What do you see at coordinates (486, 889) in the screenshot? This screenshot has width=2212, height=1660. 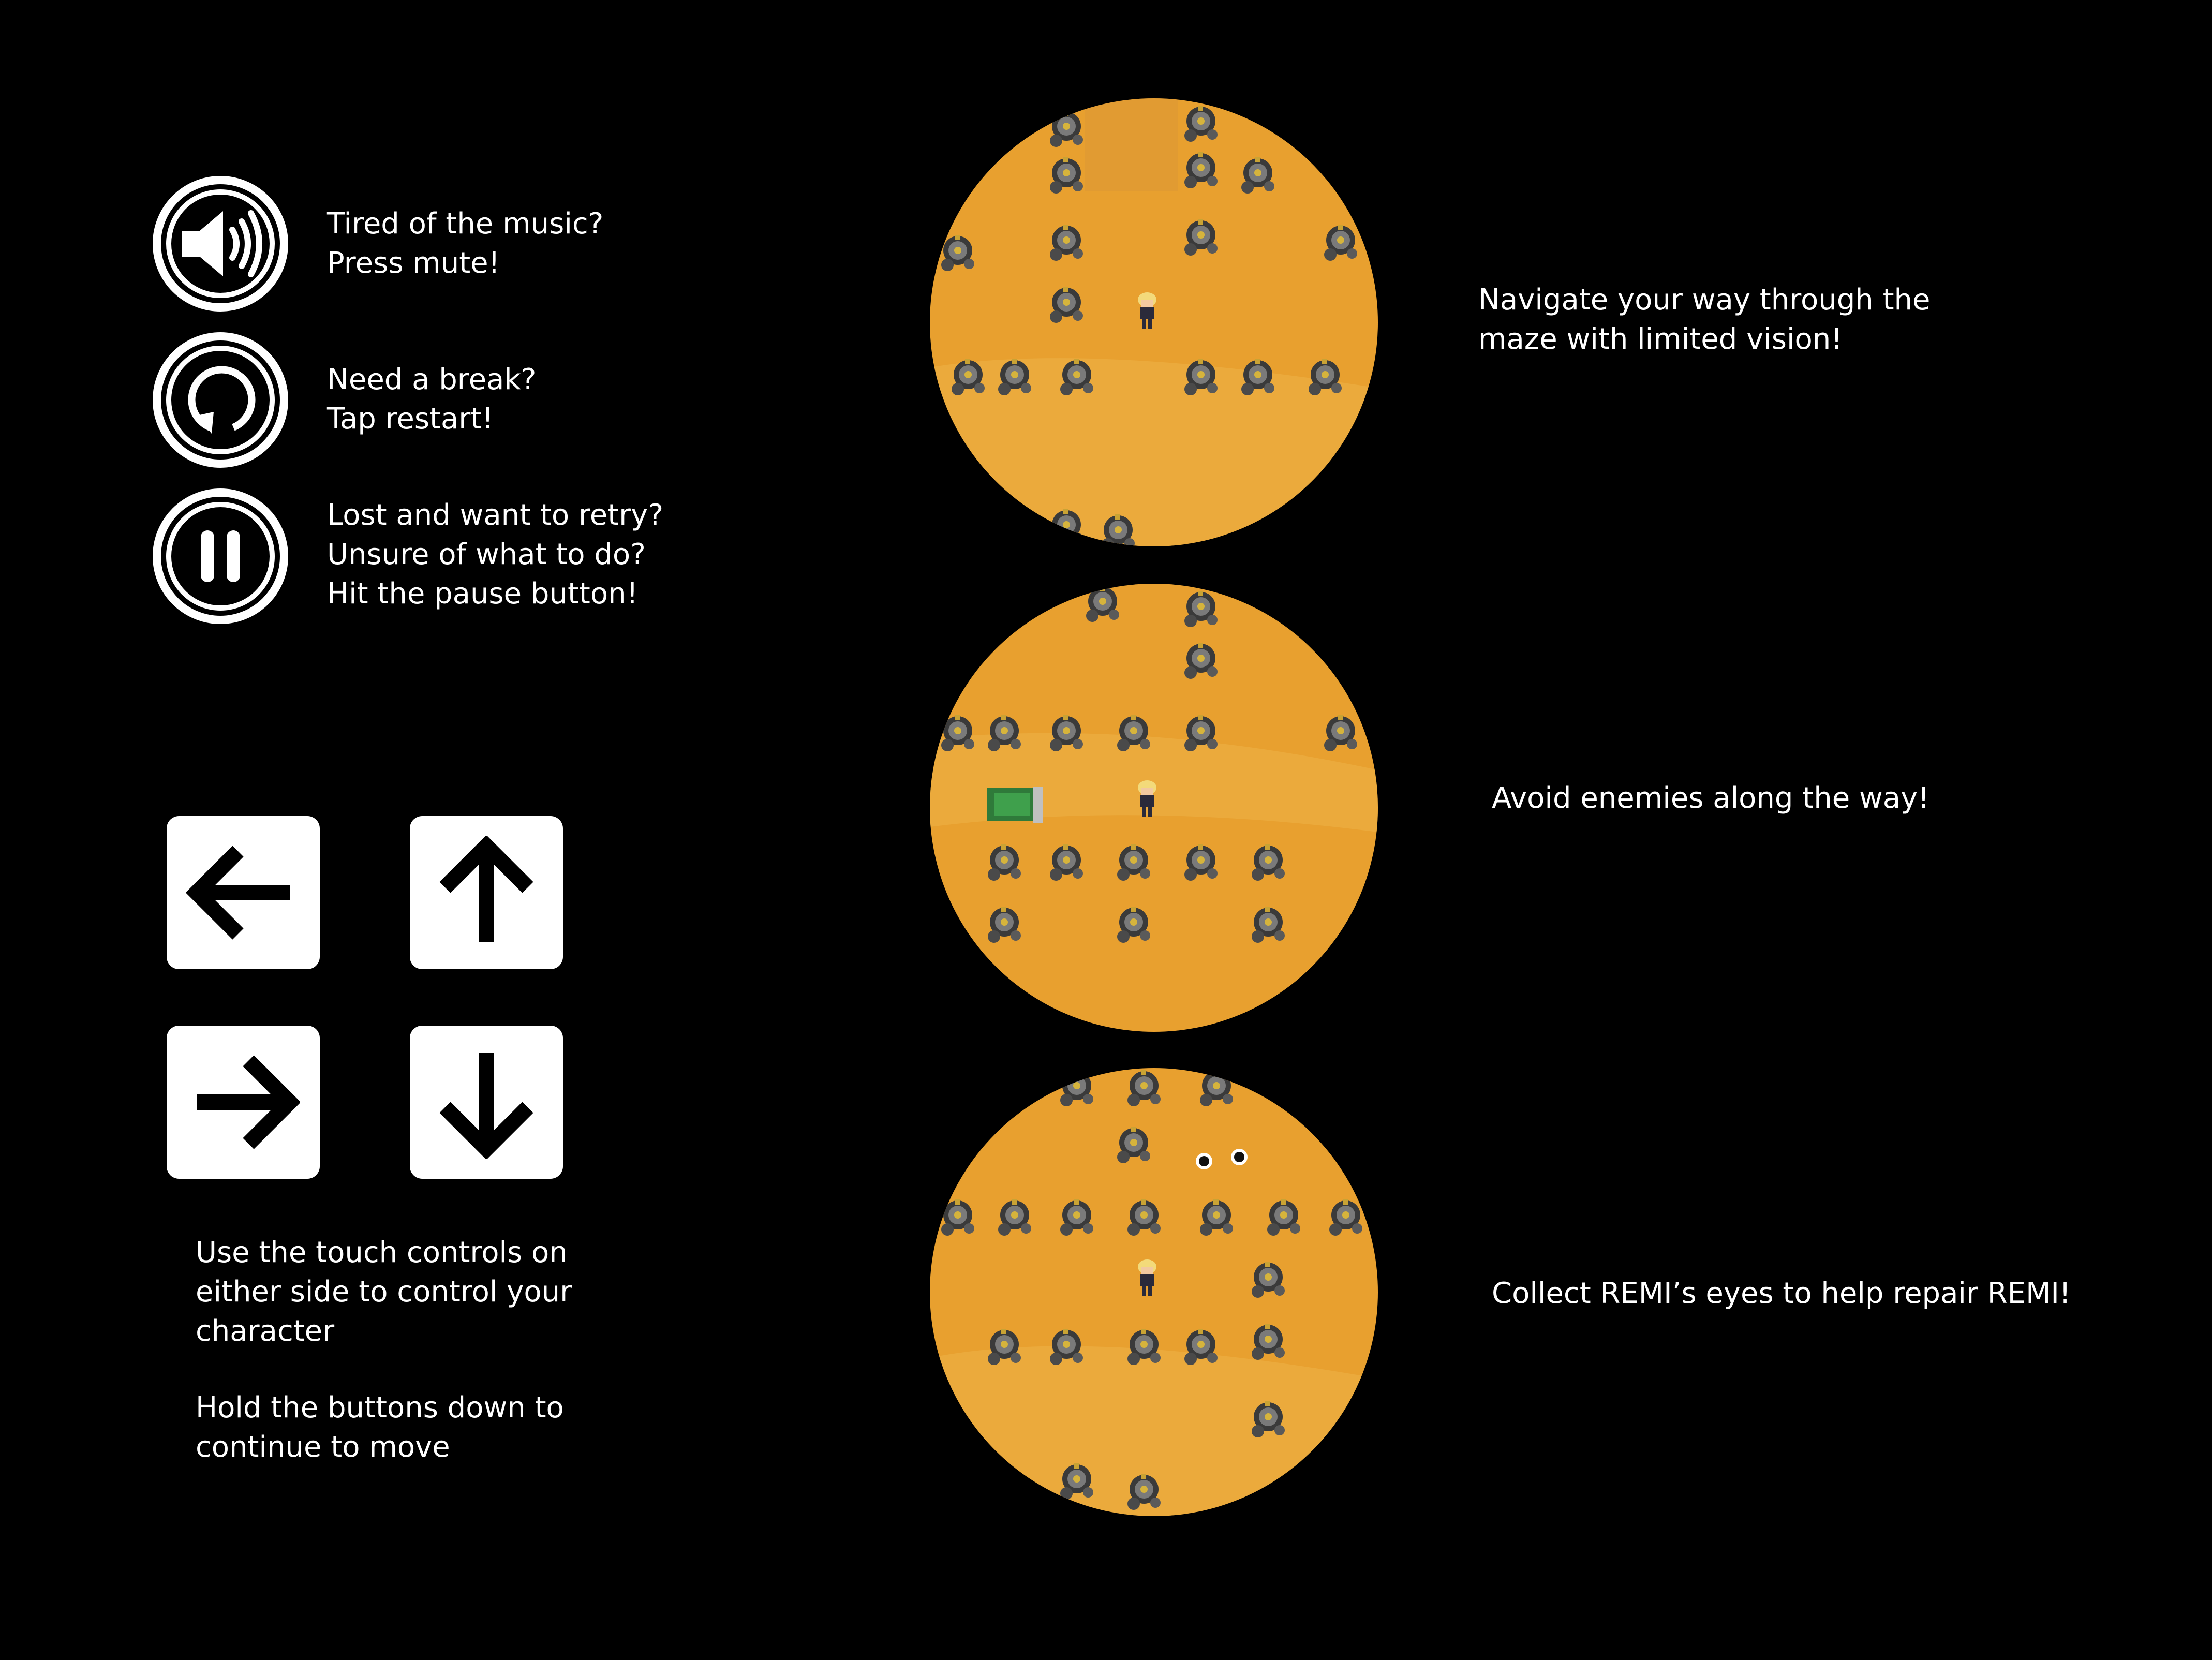 I see `arrow-up-icon` at bounding box center [486, 889].